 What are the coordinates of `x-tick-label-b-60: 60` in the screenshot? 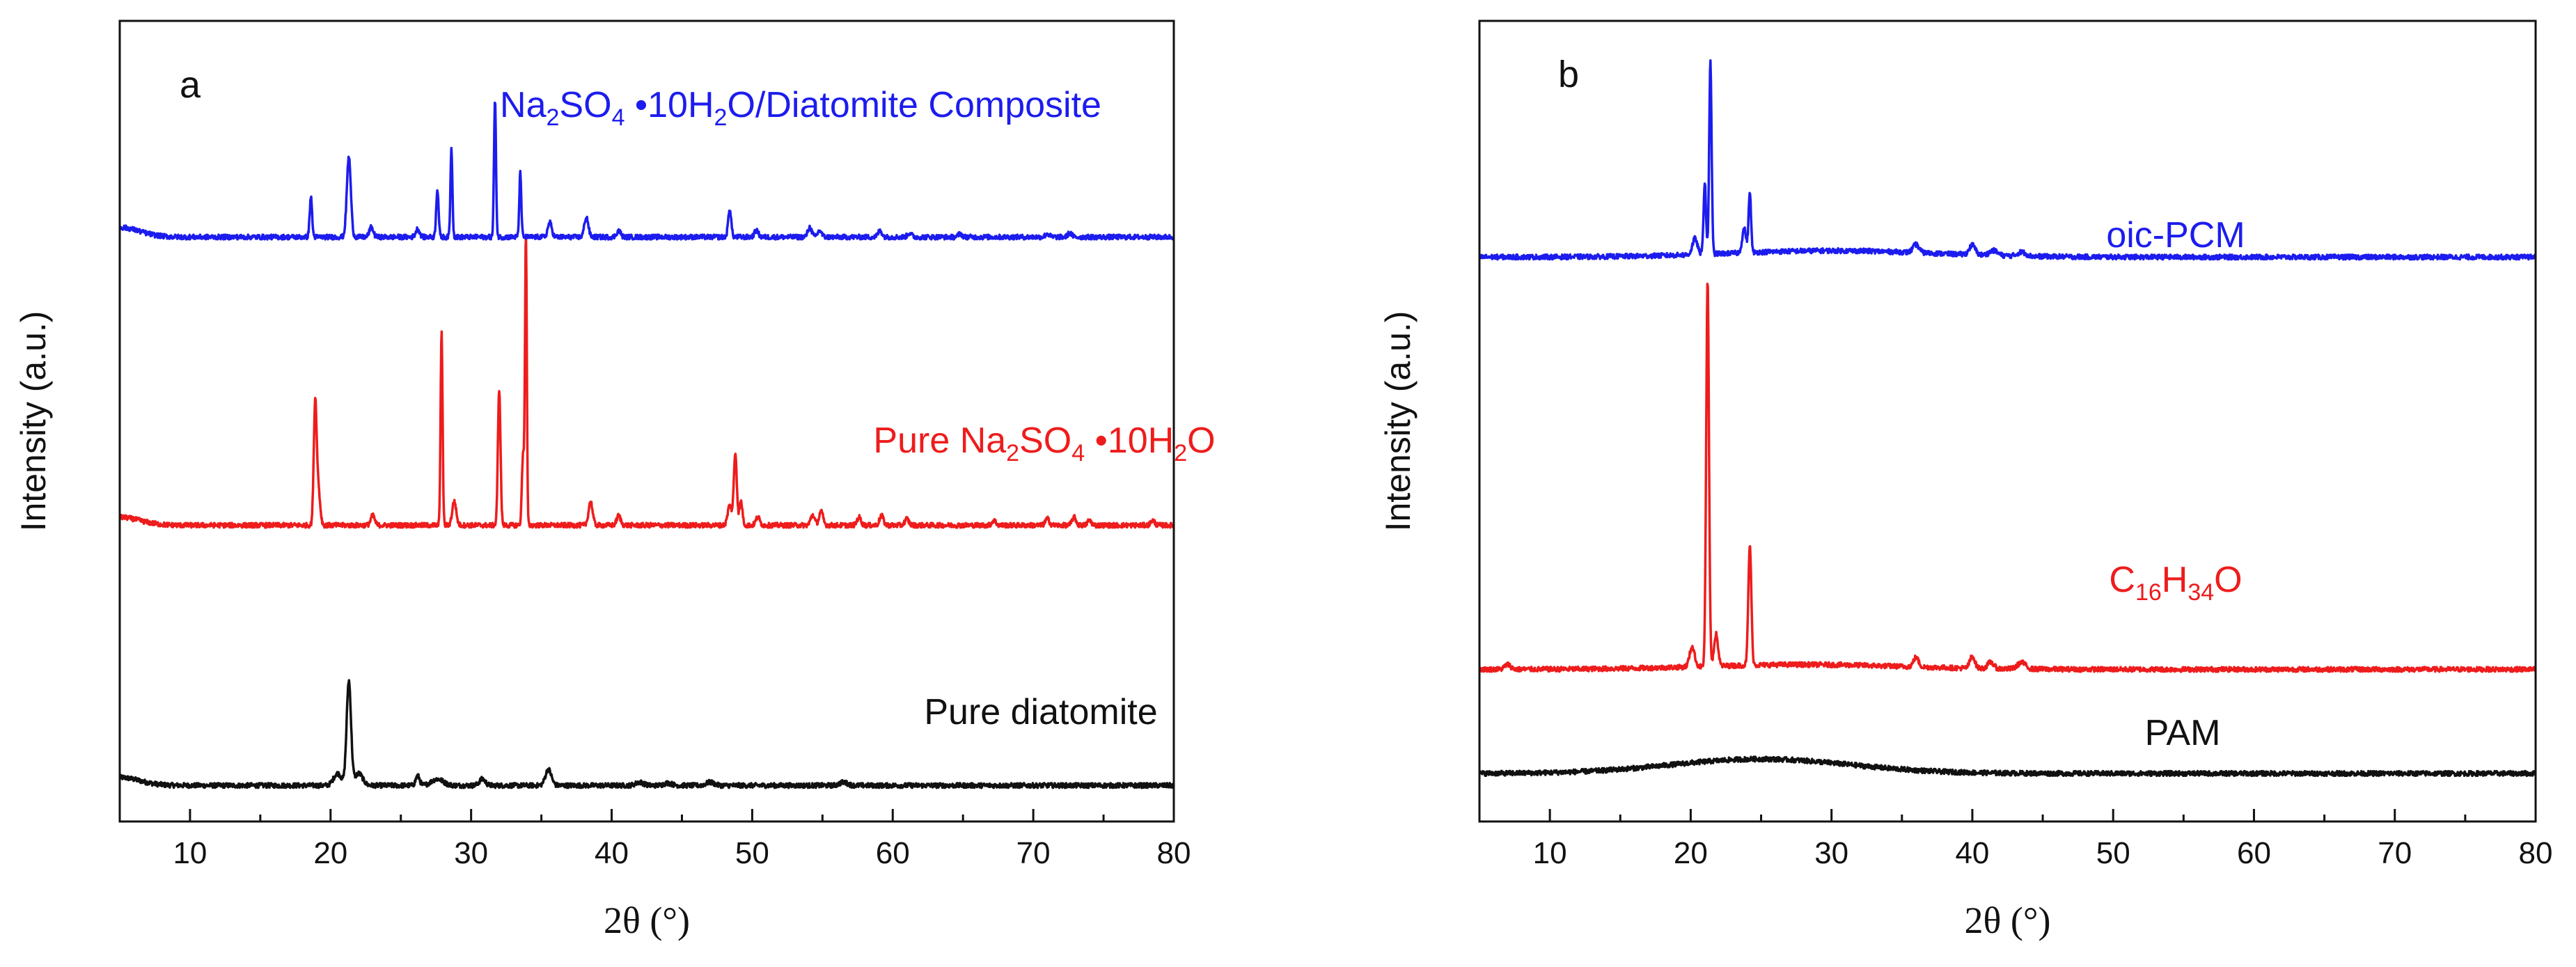 It's located at (2254, 853).